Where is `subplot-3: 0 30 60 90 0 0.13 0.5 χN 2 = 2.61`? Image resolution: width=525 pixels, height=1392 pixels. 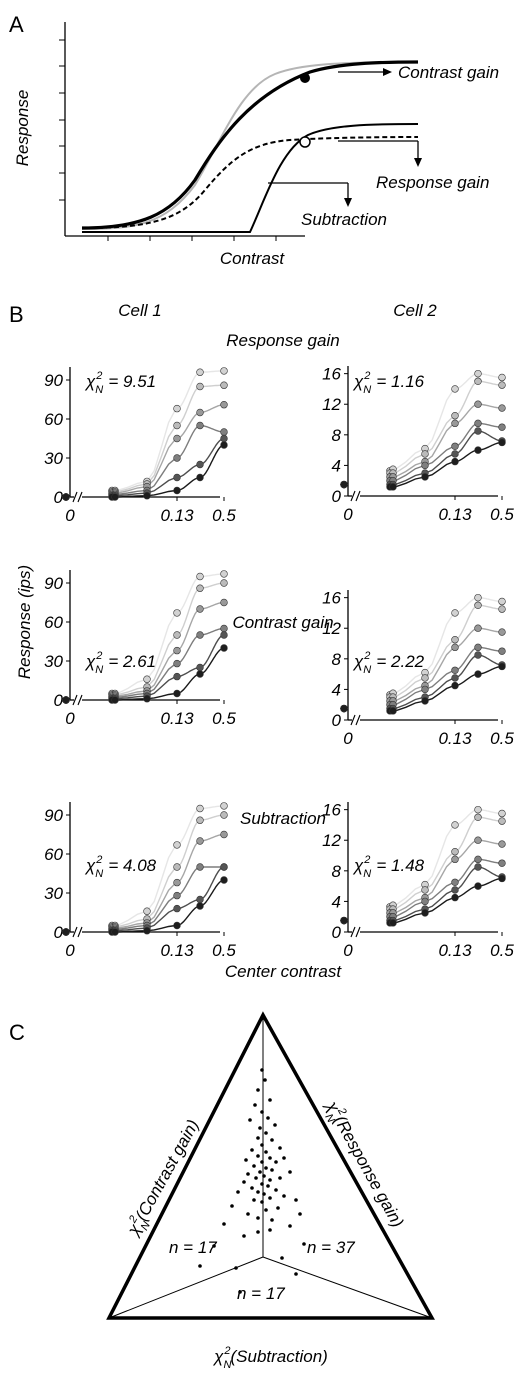
subplot-3: 0 30 60 90 0 0.13 0.5 χN 2 = 2.61 is located at coordinates (140, 649).